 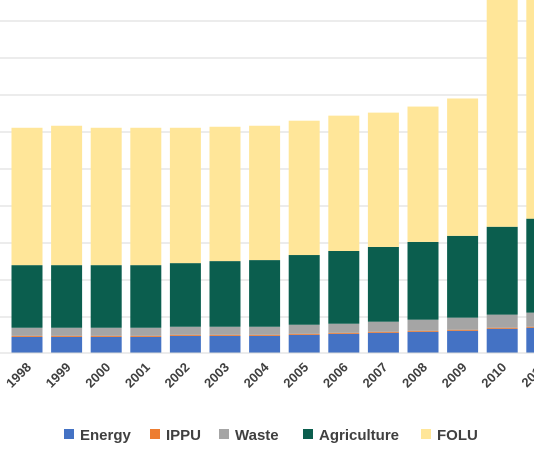 I want to click on bar-ippu-2004, so click(x=265, y=335).